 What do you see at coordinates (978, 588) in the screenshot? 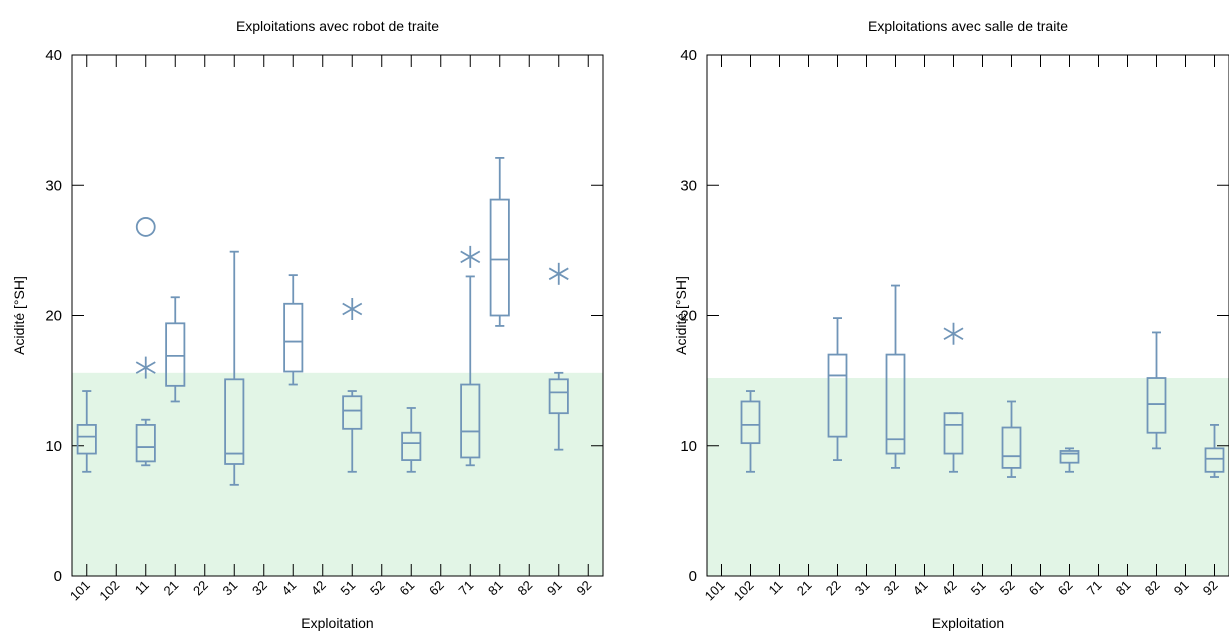
I see `x-tick-label: 51` at bounding box center [978, 588].